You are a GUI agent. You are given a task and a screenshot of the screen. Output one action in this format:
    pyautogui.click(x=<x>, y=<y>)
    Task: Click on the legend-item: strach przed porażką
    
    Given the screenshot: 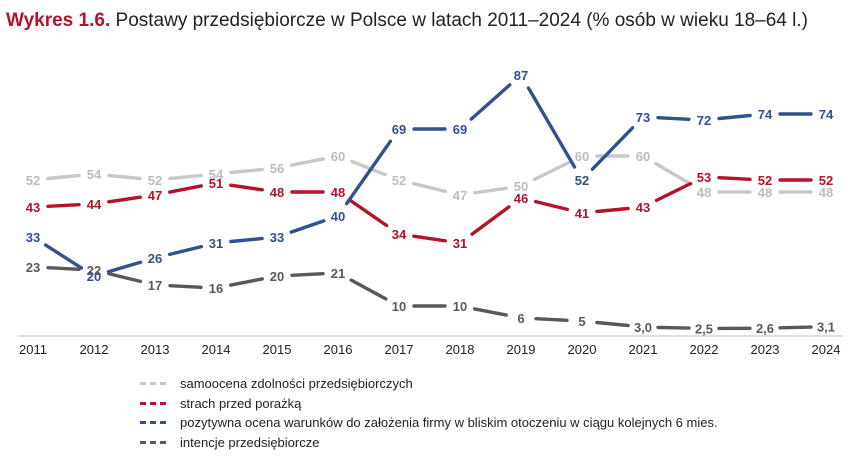 What is the action you would take?
    pyautogui.click(x=429, y=404)
    